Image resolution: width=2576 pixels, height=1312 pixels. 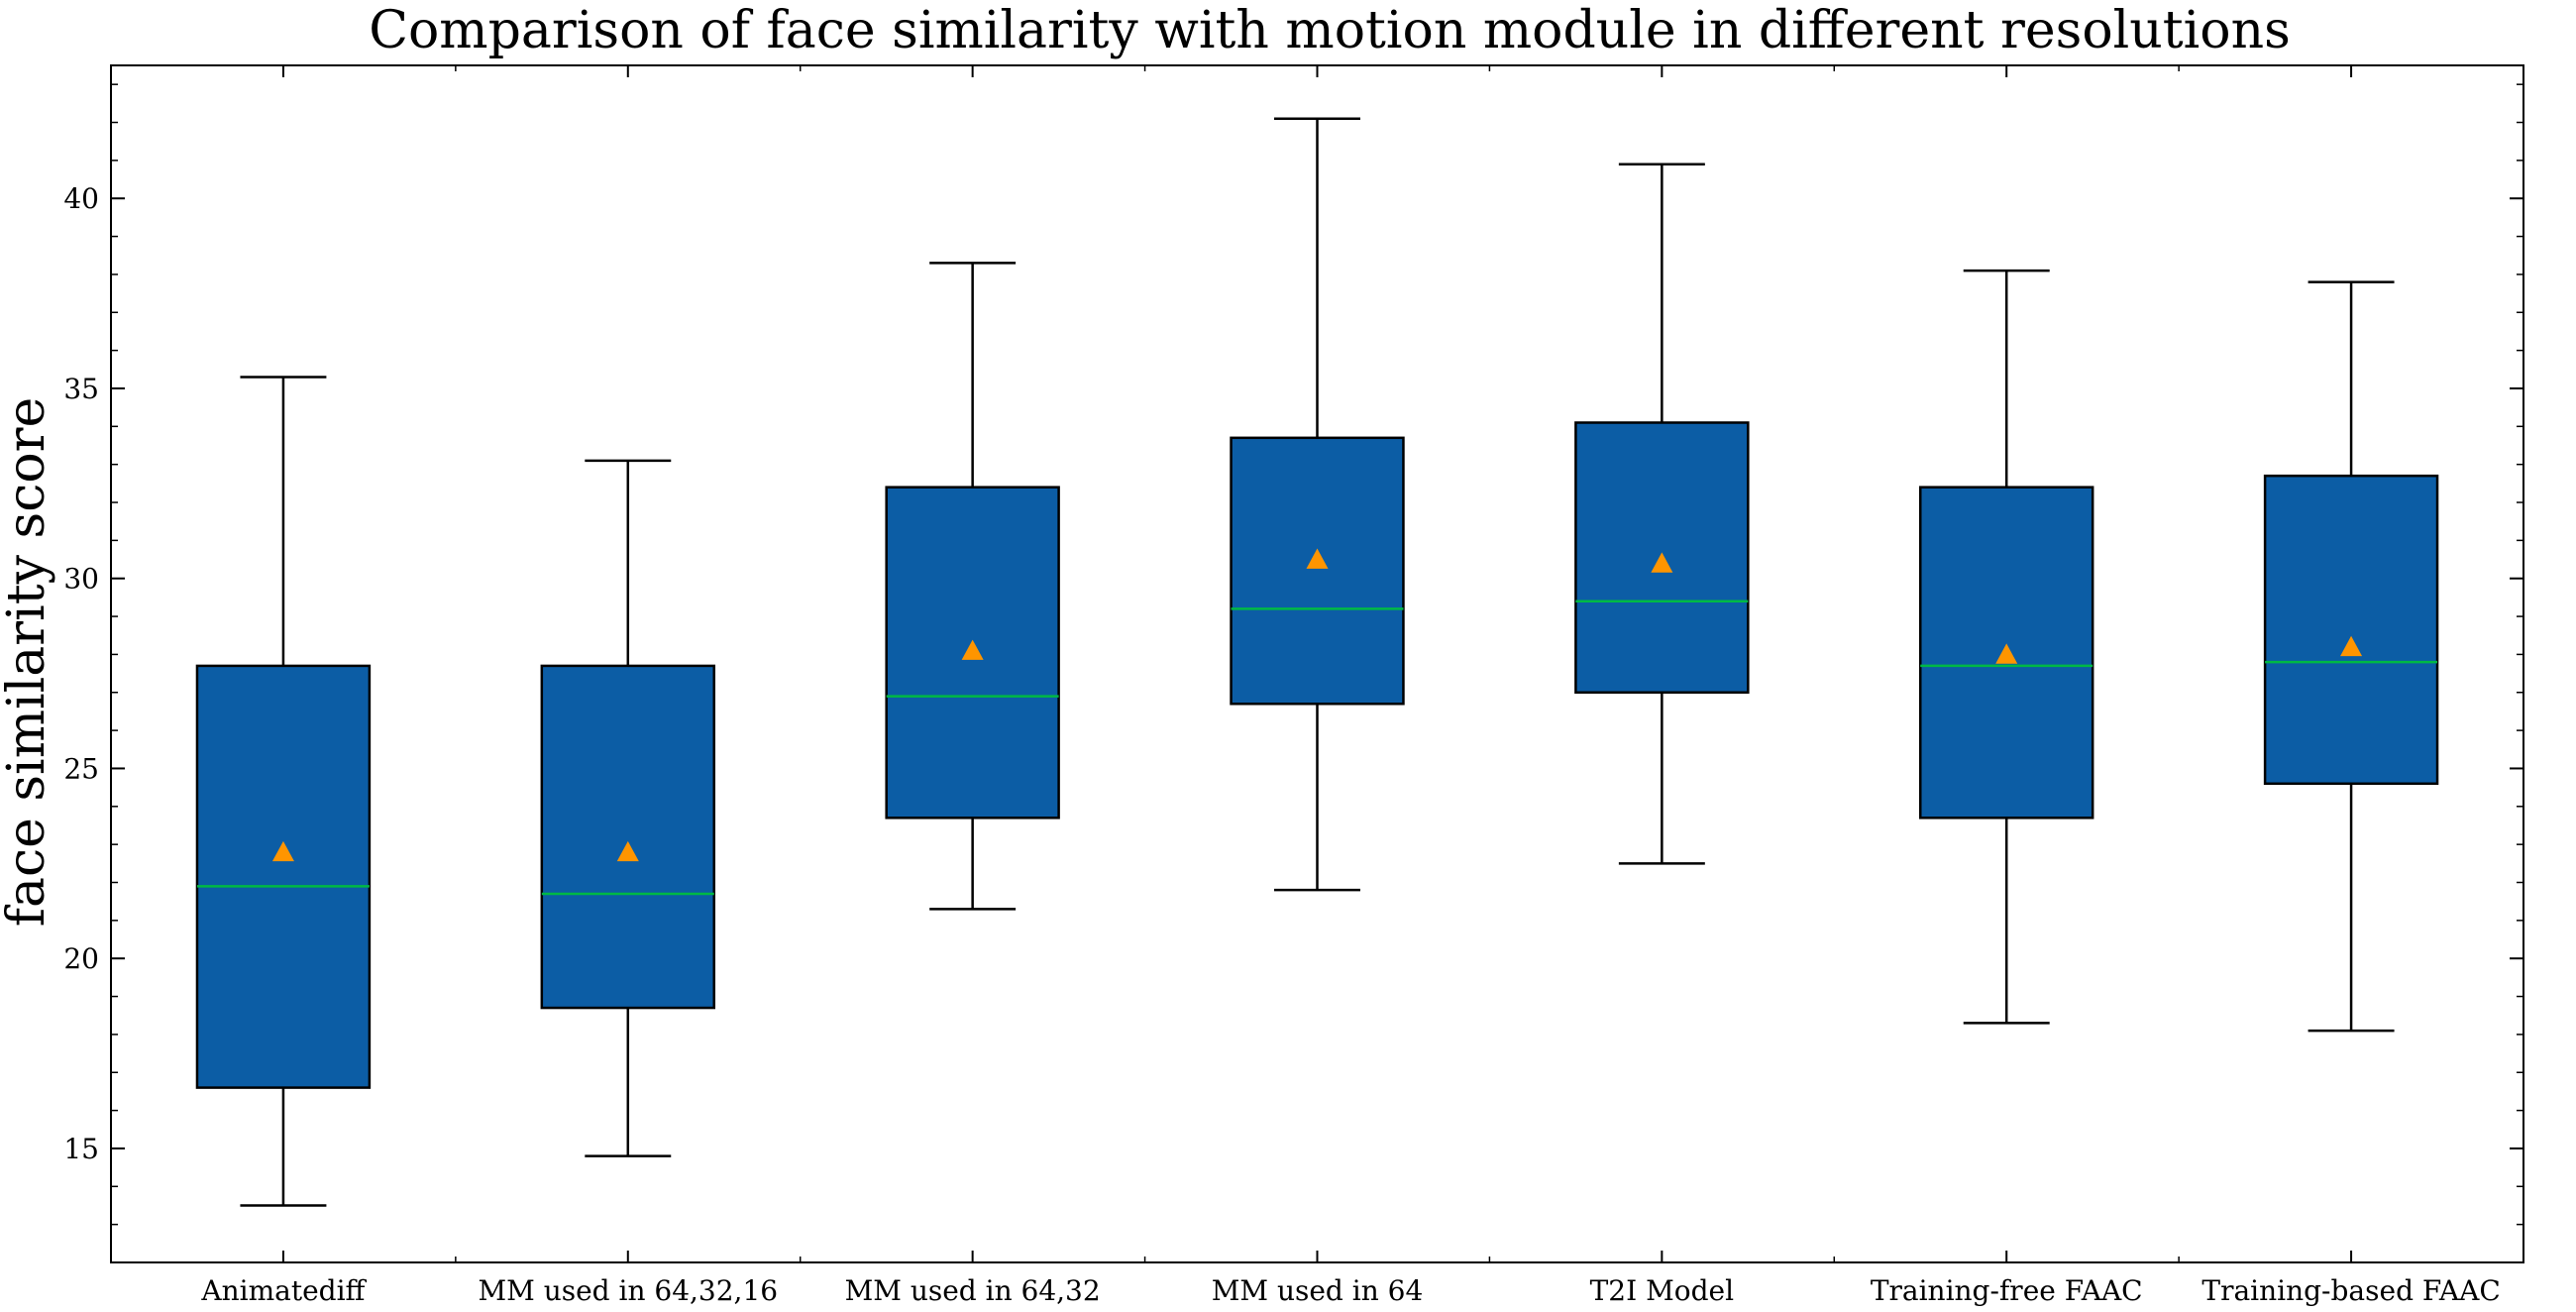 I want to click on x-tick-label: T2I Model, so click(x=1662, y=1290).